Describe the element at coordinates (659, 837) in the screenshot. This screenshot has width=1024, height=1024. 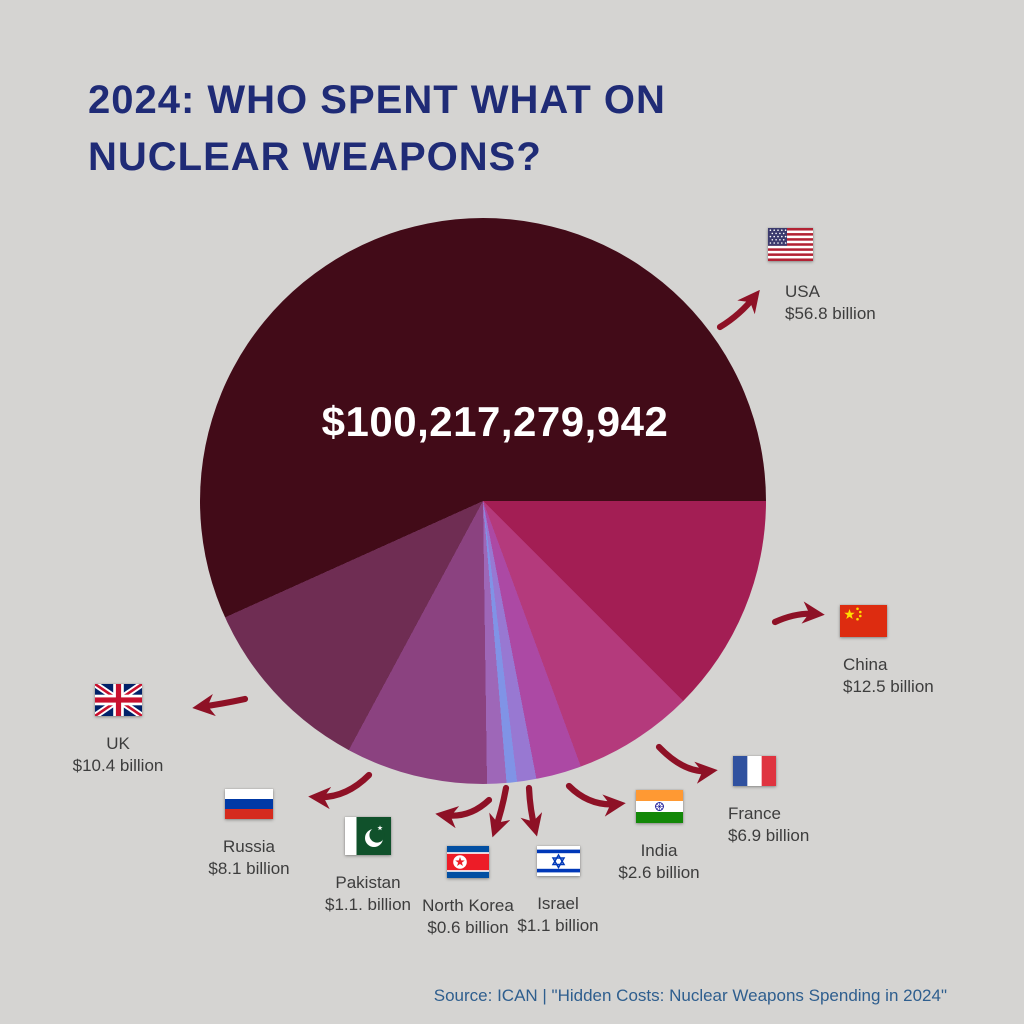
I see `label-india: India $2.6 billion` at that location.